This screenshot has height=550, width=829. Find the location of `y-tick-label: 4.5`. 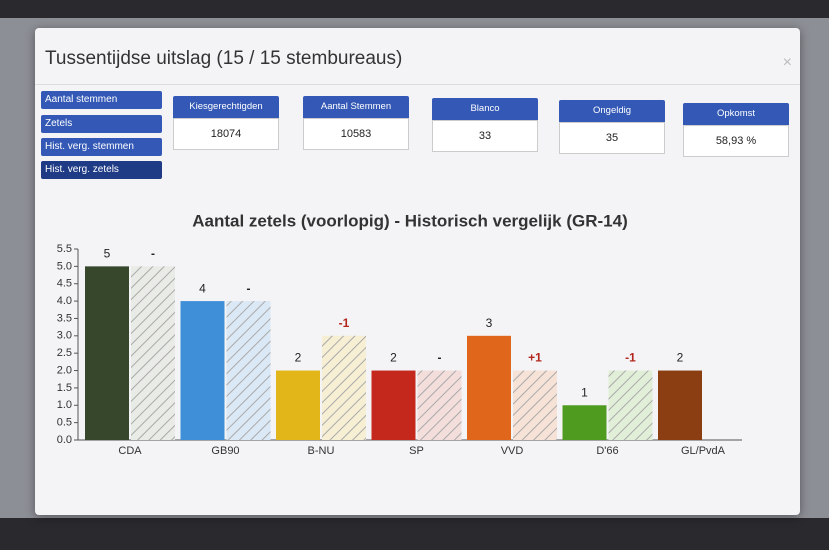

y-tick-label: 4.5 is located at coordinates (64, 284).